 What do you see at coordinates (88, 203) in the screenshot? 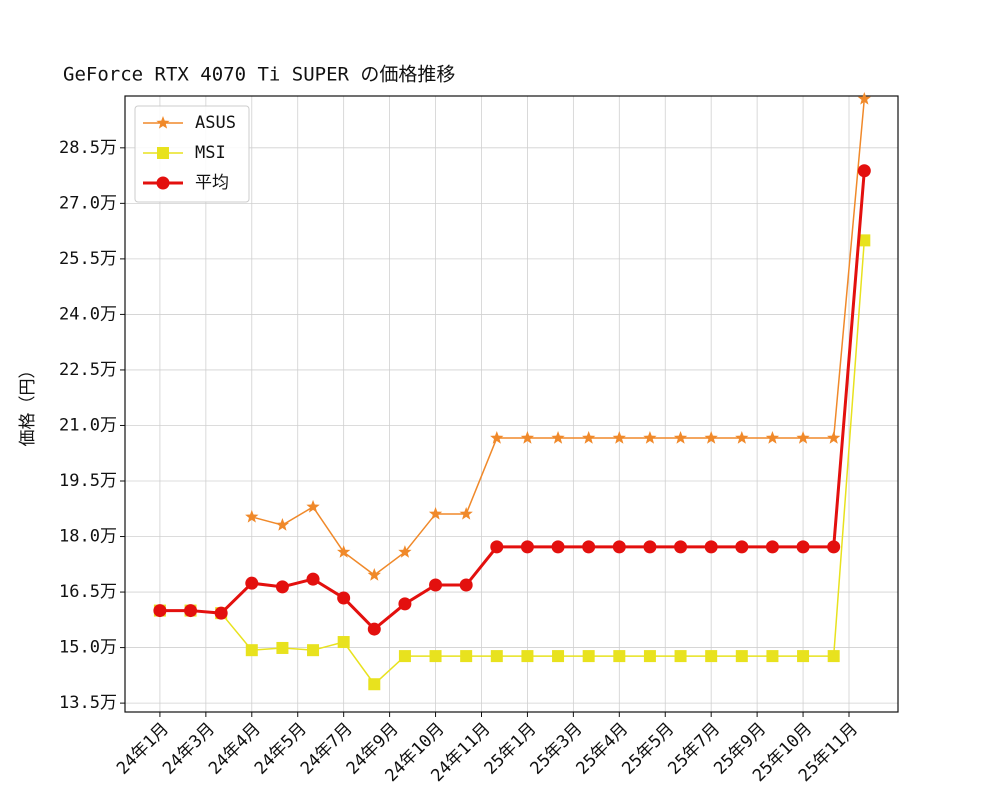
I see `y-tick-label: 27.0万` at bounding box center [88, 203].